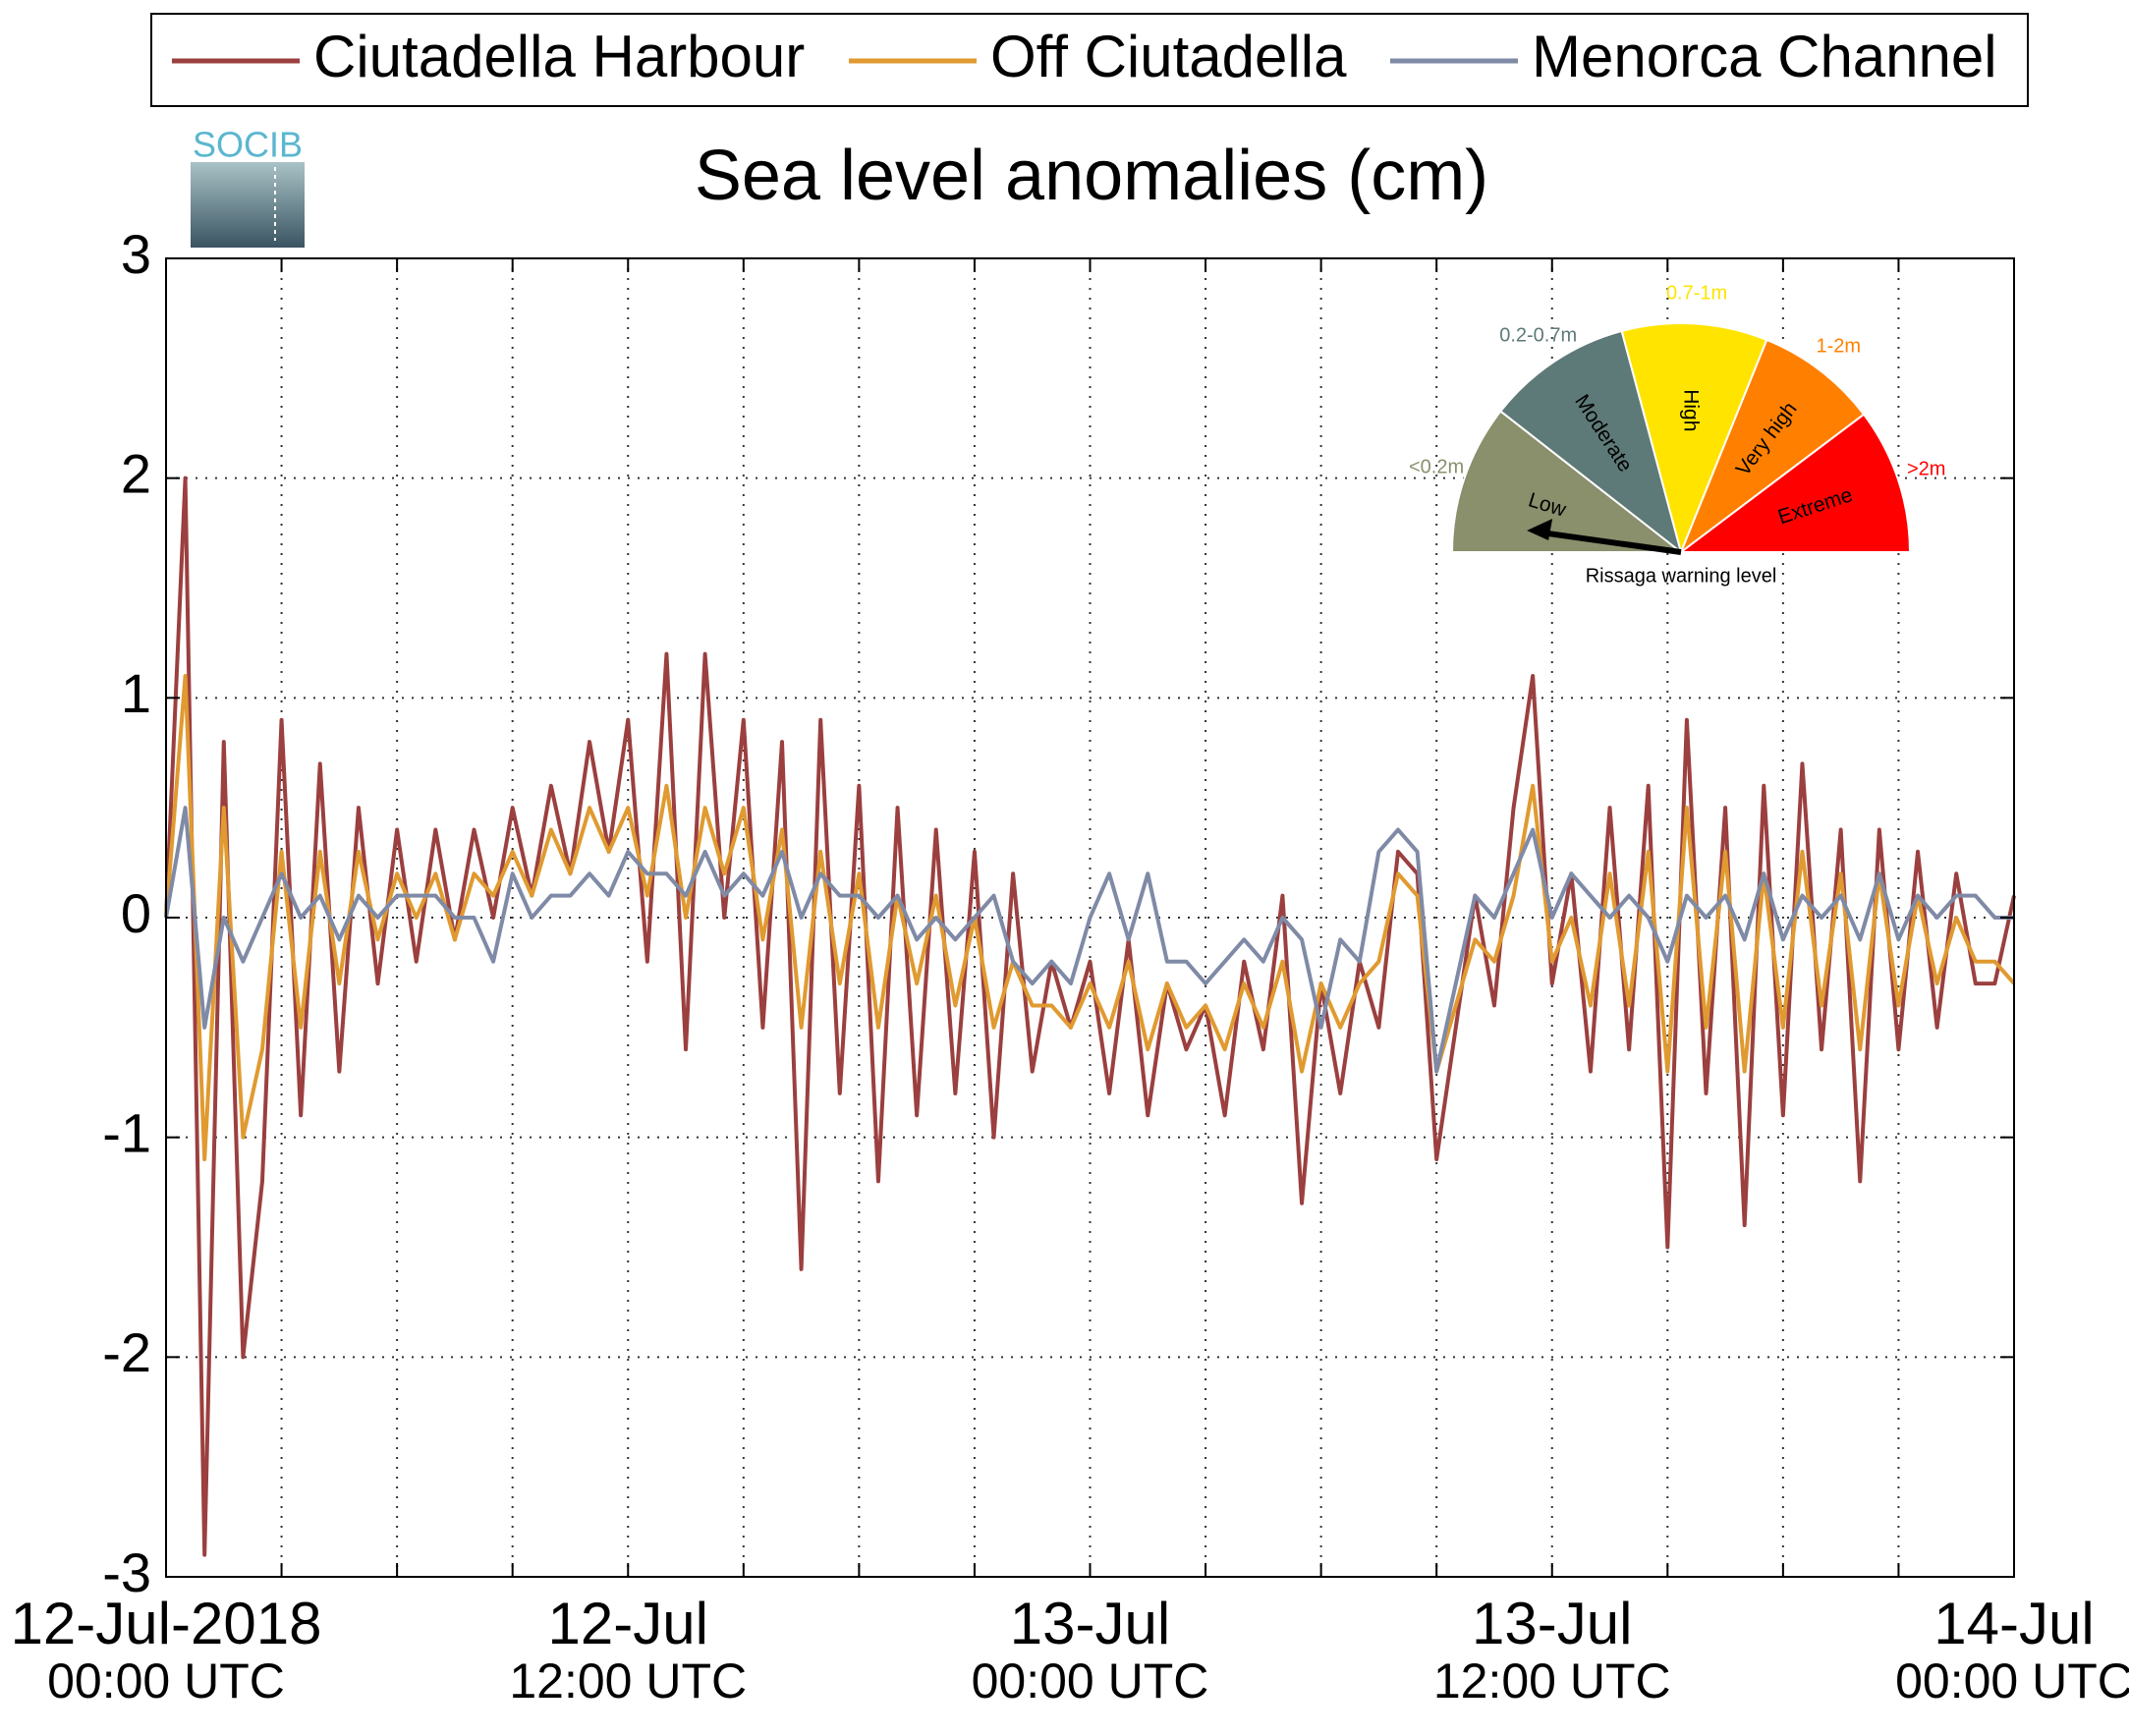  I want to click on x-tick-label: 12-Jul, so click(628, 1623).